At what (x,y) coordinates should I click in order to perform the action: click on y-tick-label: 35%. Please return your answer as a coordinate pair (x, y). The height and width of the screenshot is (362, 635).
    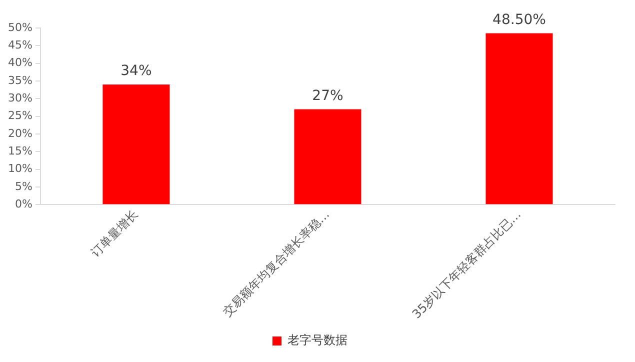
    Looking at the image, I should click on (20, 80).